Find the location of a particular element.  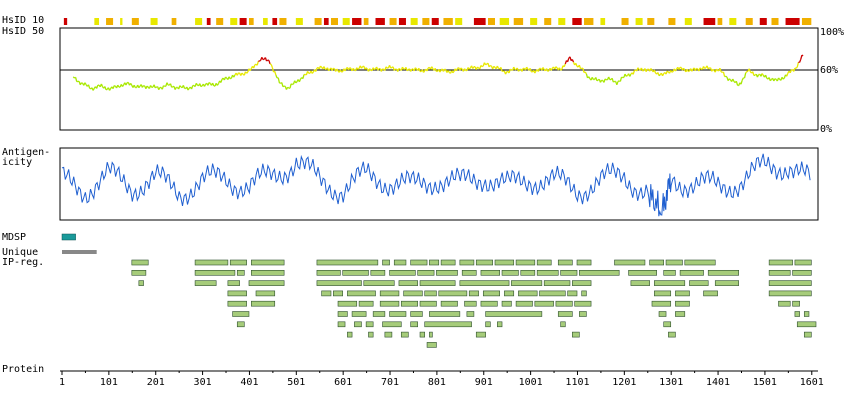

axis-tick-label: 1301 is located at coordinates (671, 382).